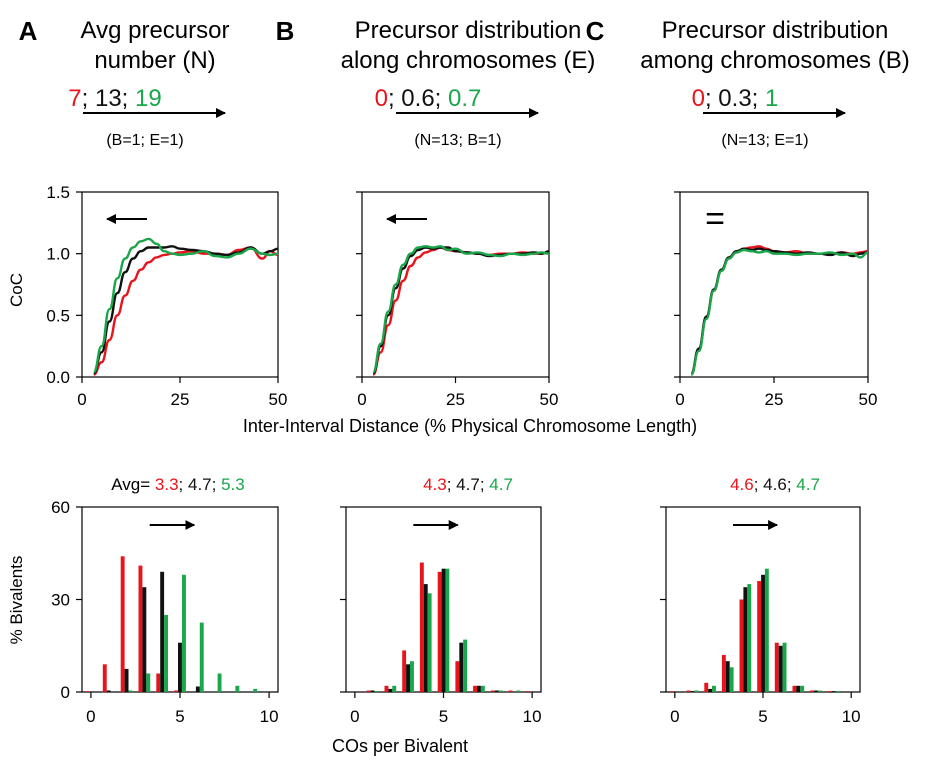 The height and width of the screenshot is (762, 933). I want to click on param-values: 0; 0.3; 1, so click(735, 98).